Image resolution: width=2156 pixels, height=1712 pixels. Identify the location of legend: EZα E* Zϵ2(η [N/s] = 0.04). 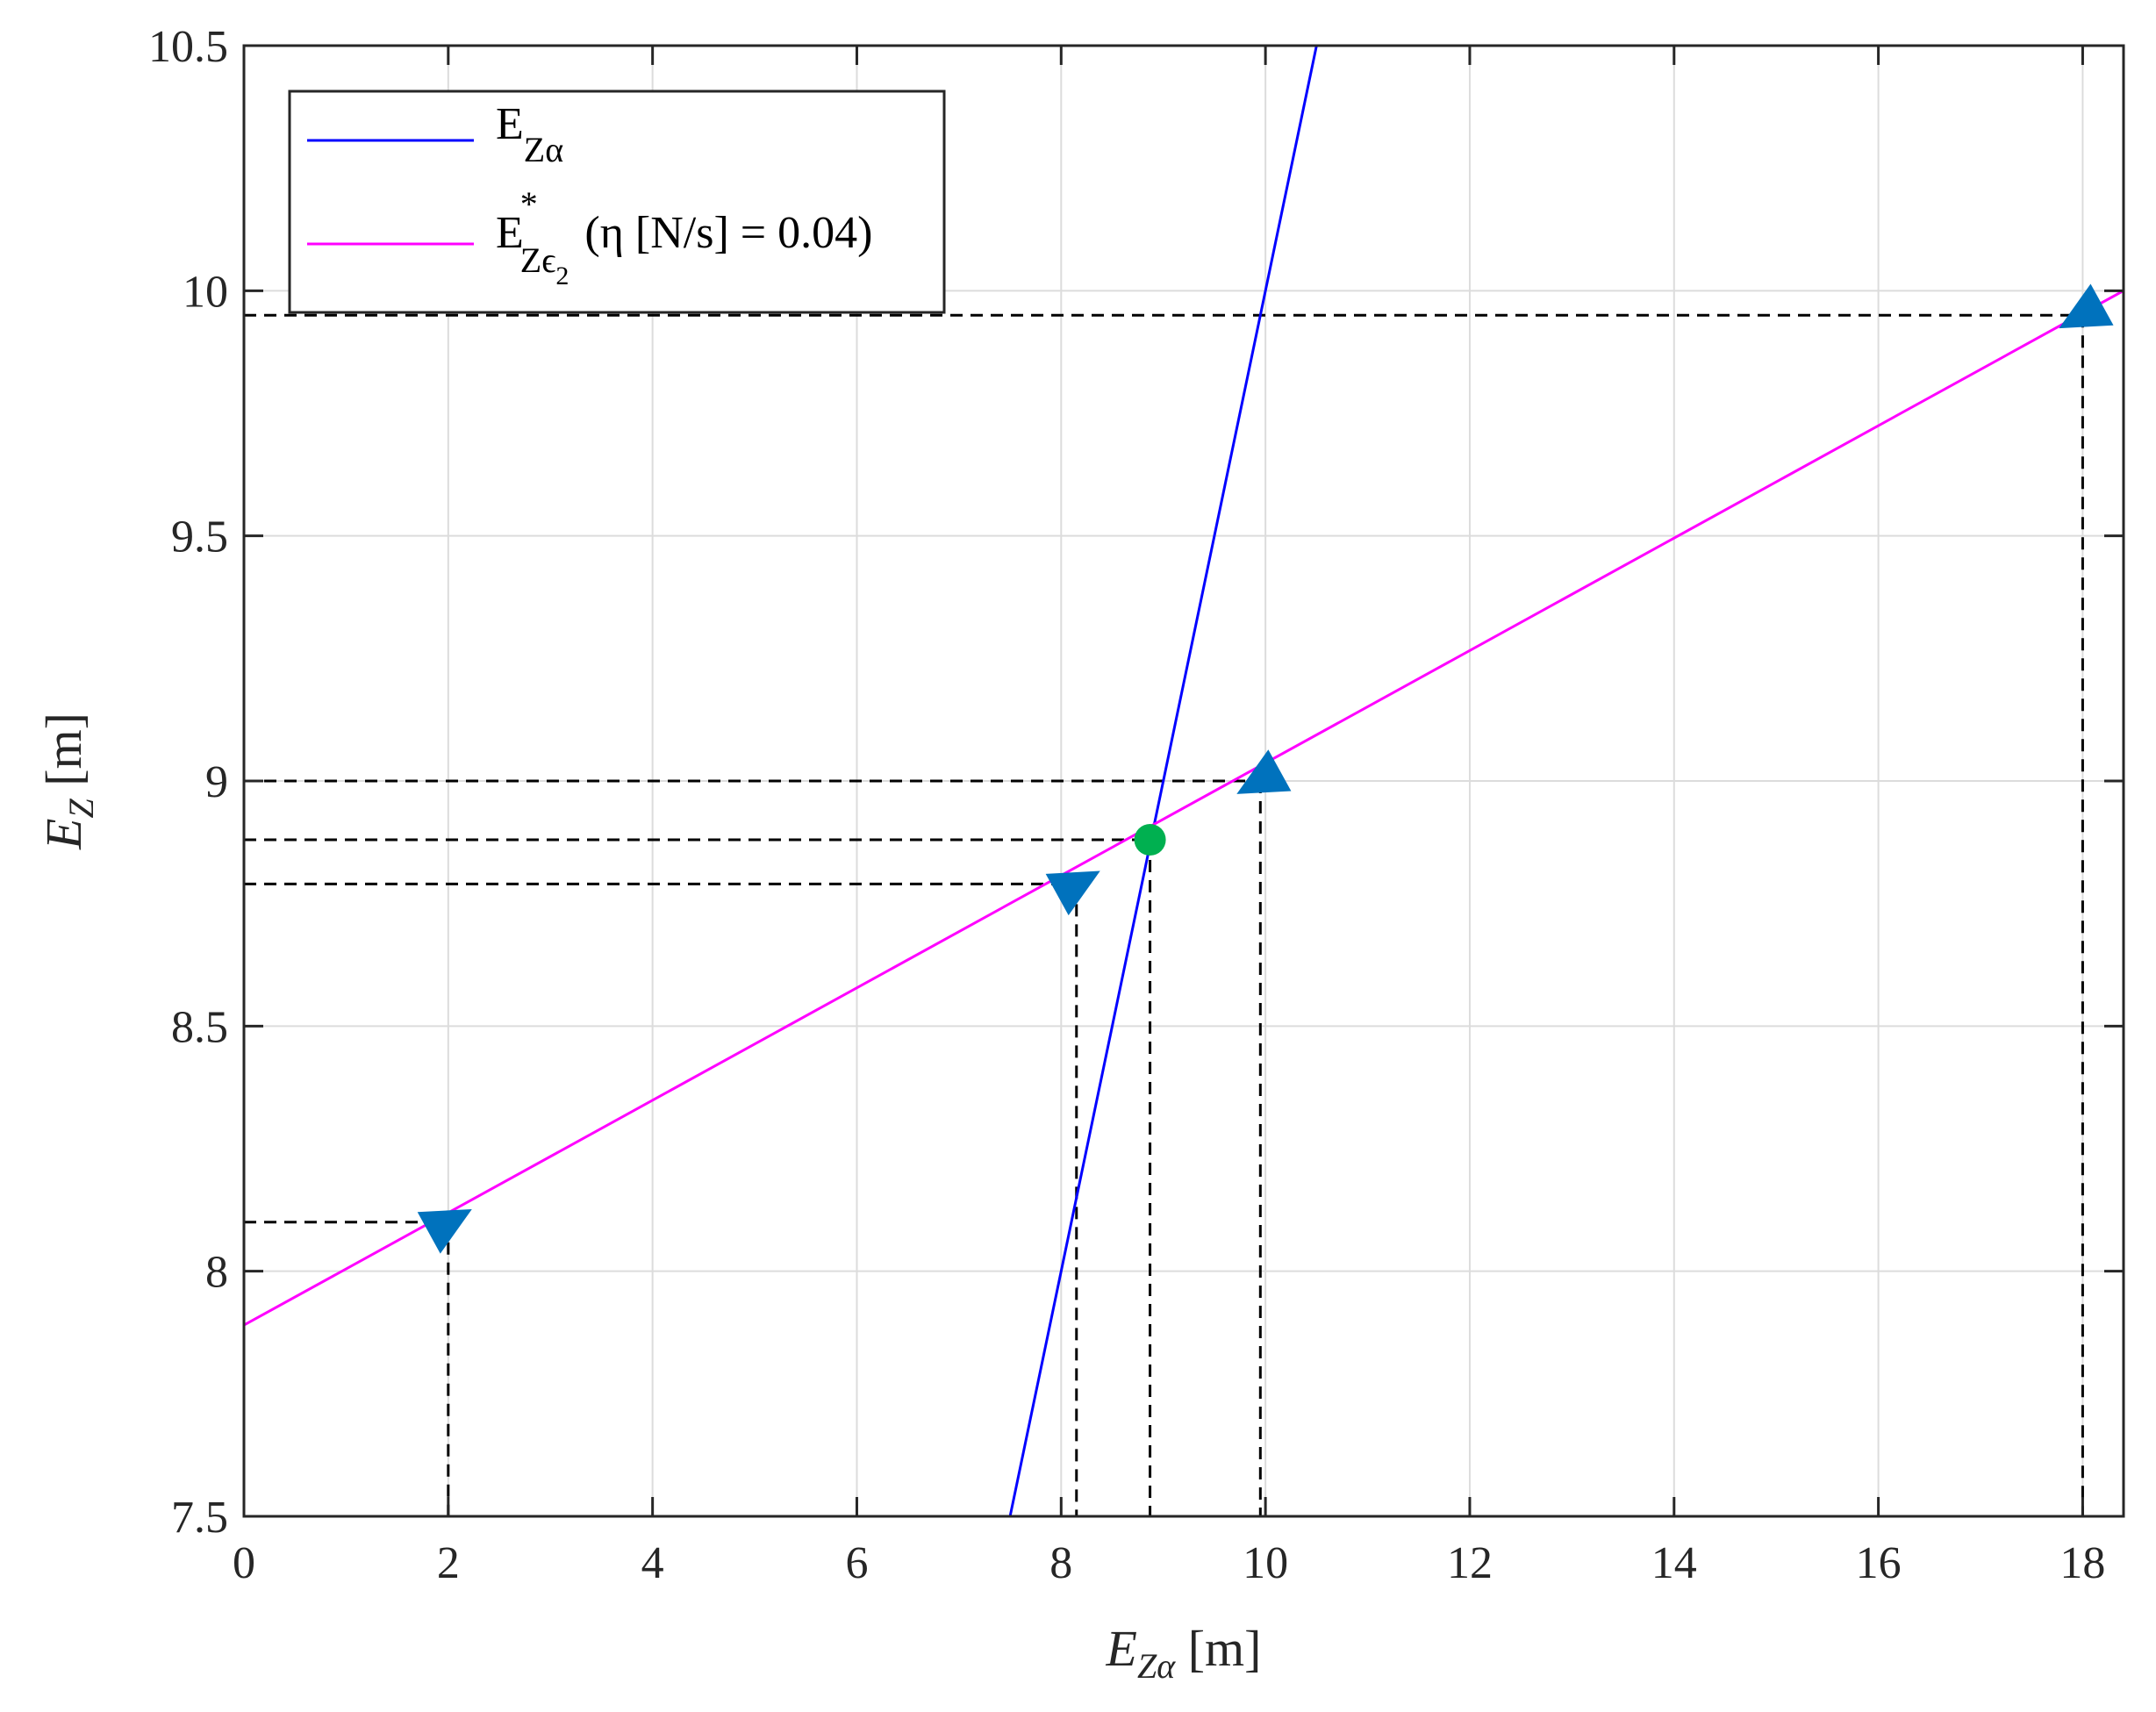
(617, 202).